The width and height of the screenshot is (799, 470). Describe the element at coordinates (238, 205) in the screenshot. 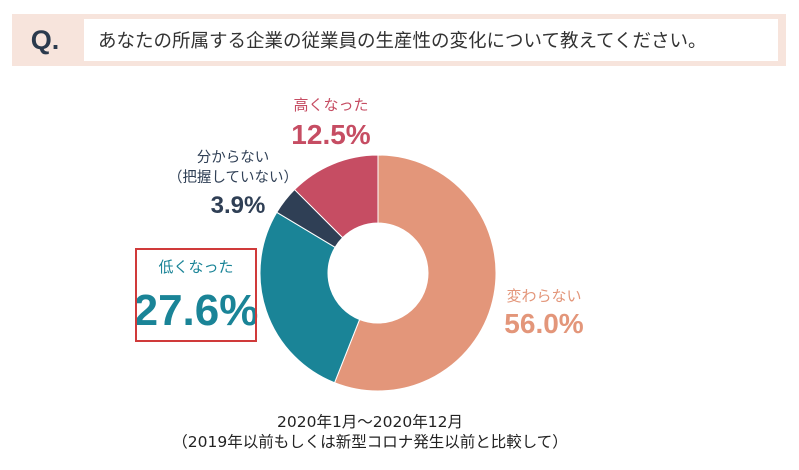

I see `label-unknown-value: 3.9%` at that location.